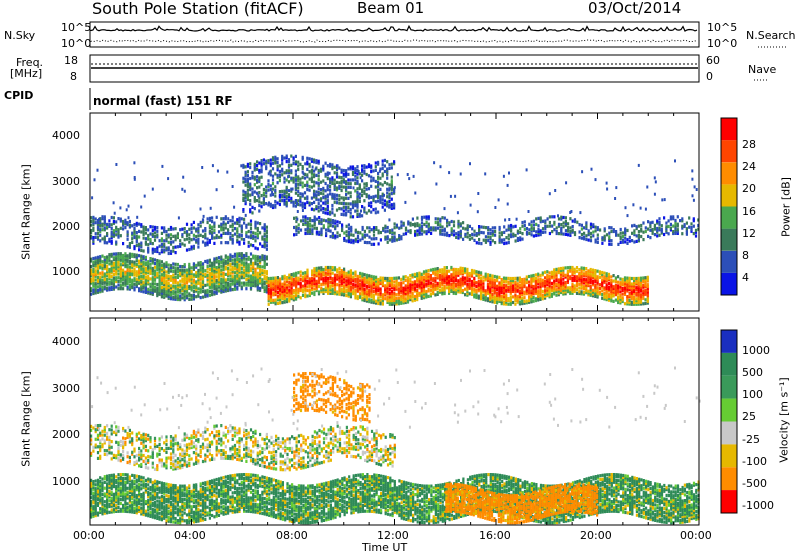 The width and height of the screenshot is (800, 554). Describe the element at coordinates (319, 292) in the screenshot. I see `power-cell-1950` at that location.